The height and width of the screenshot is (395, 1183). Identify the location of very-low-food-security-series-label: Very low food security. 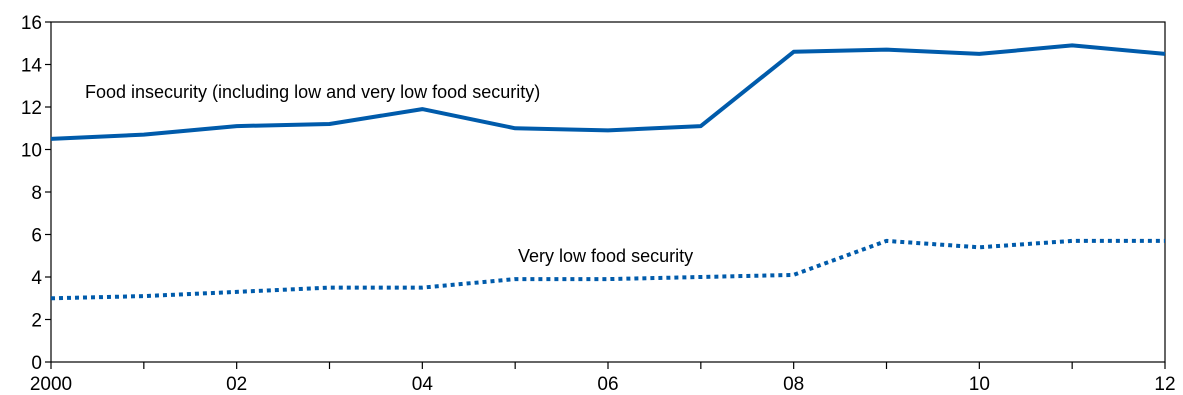
(605, 256).